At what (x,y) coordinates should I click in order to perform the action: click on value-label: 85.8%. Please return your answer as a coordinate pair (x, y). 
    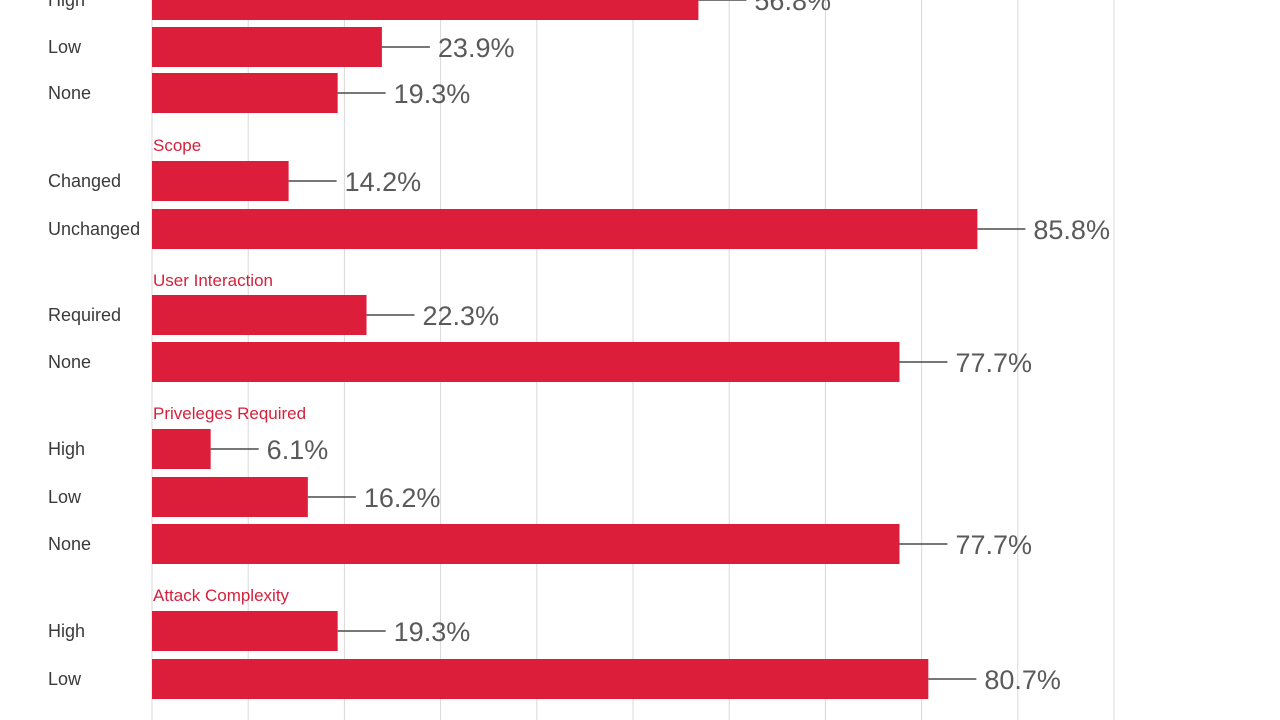
    Looking at the image, I should click on (1071, 230).